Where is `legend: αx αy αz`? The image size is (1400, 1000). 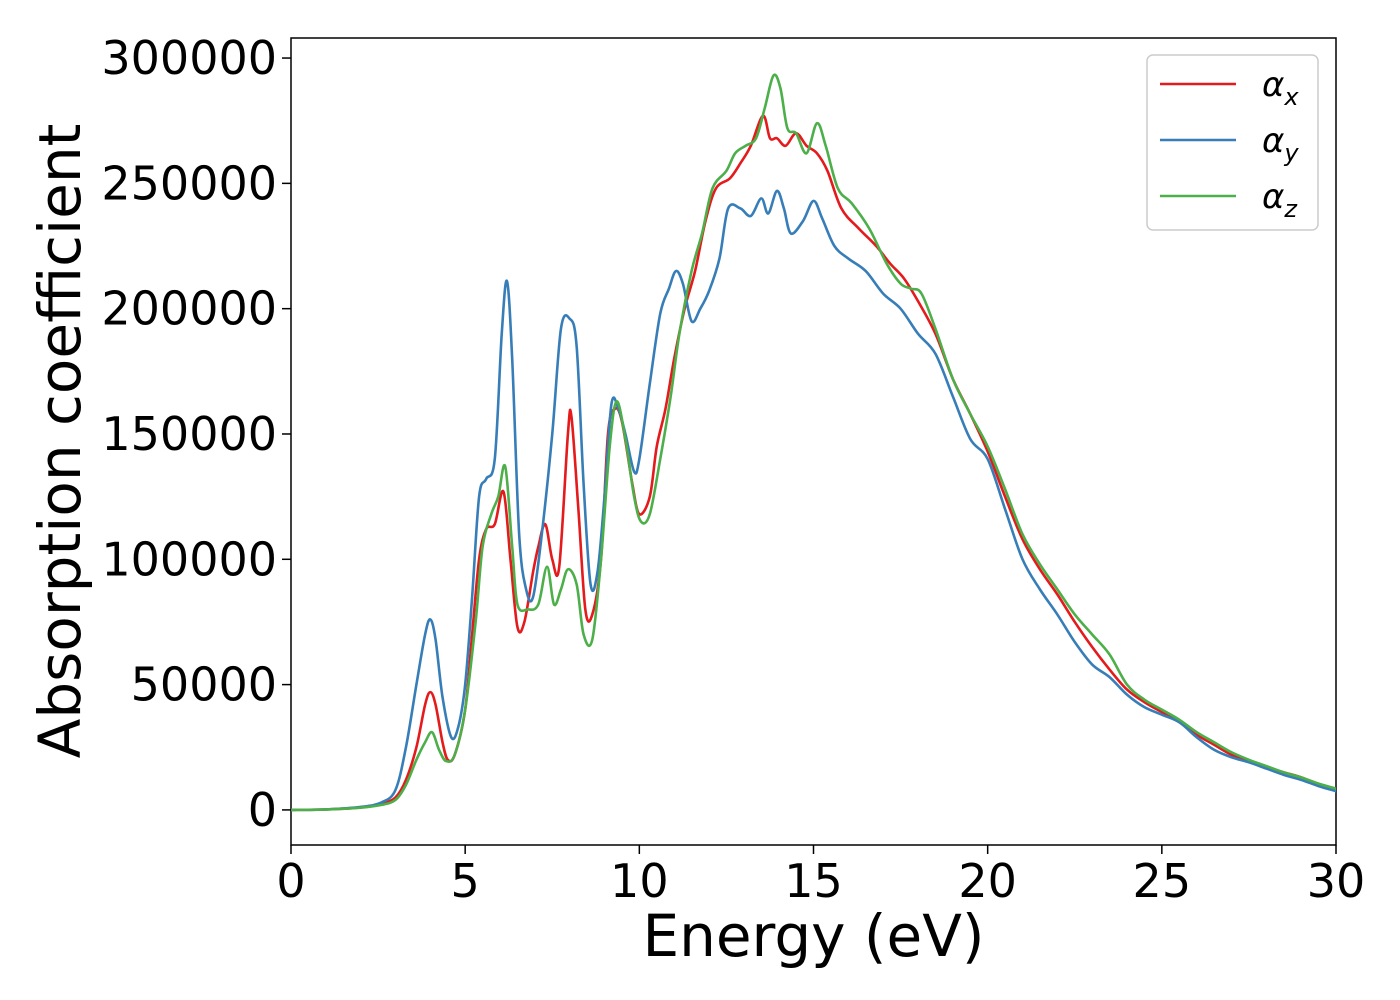 legend: αx αy αz is located at coordinates (1232, 142).